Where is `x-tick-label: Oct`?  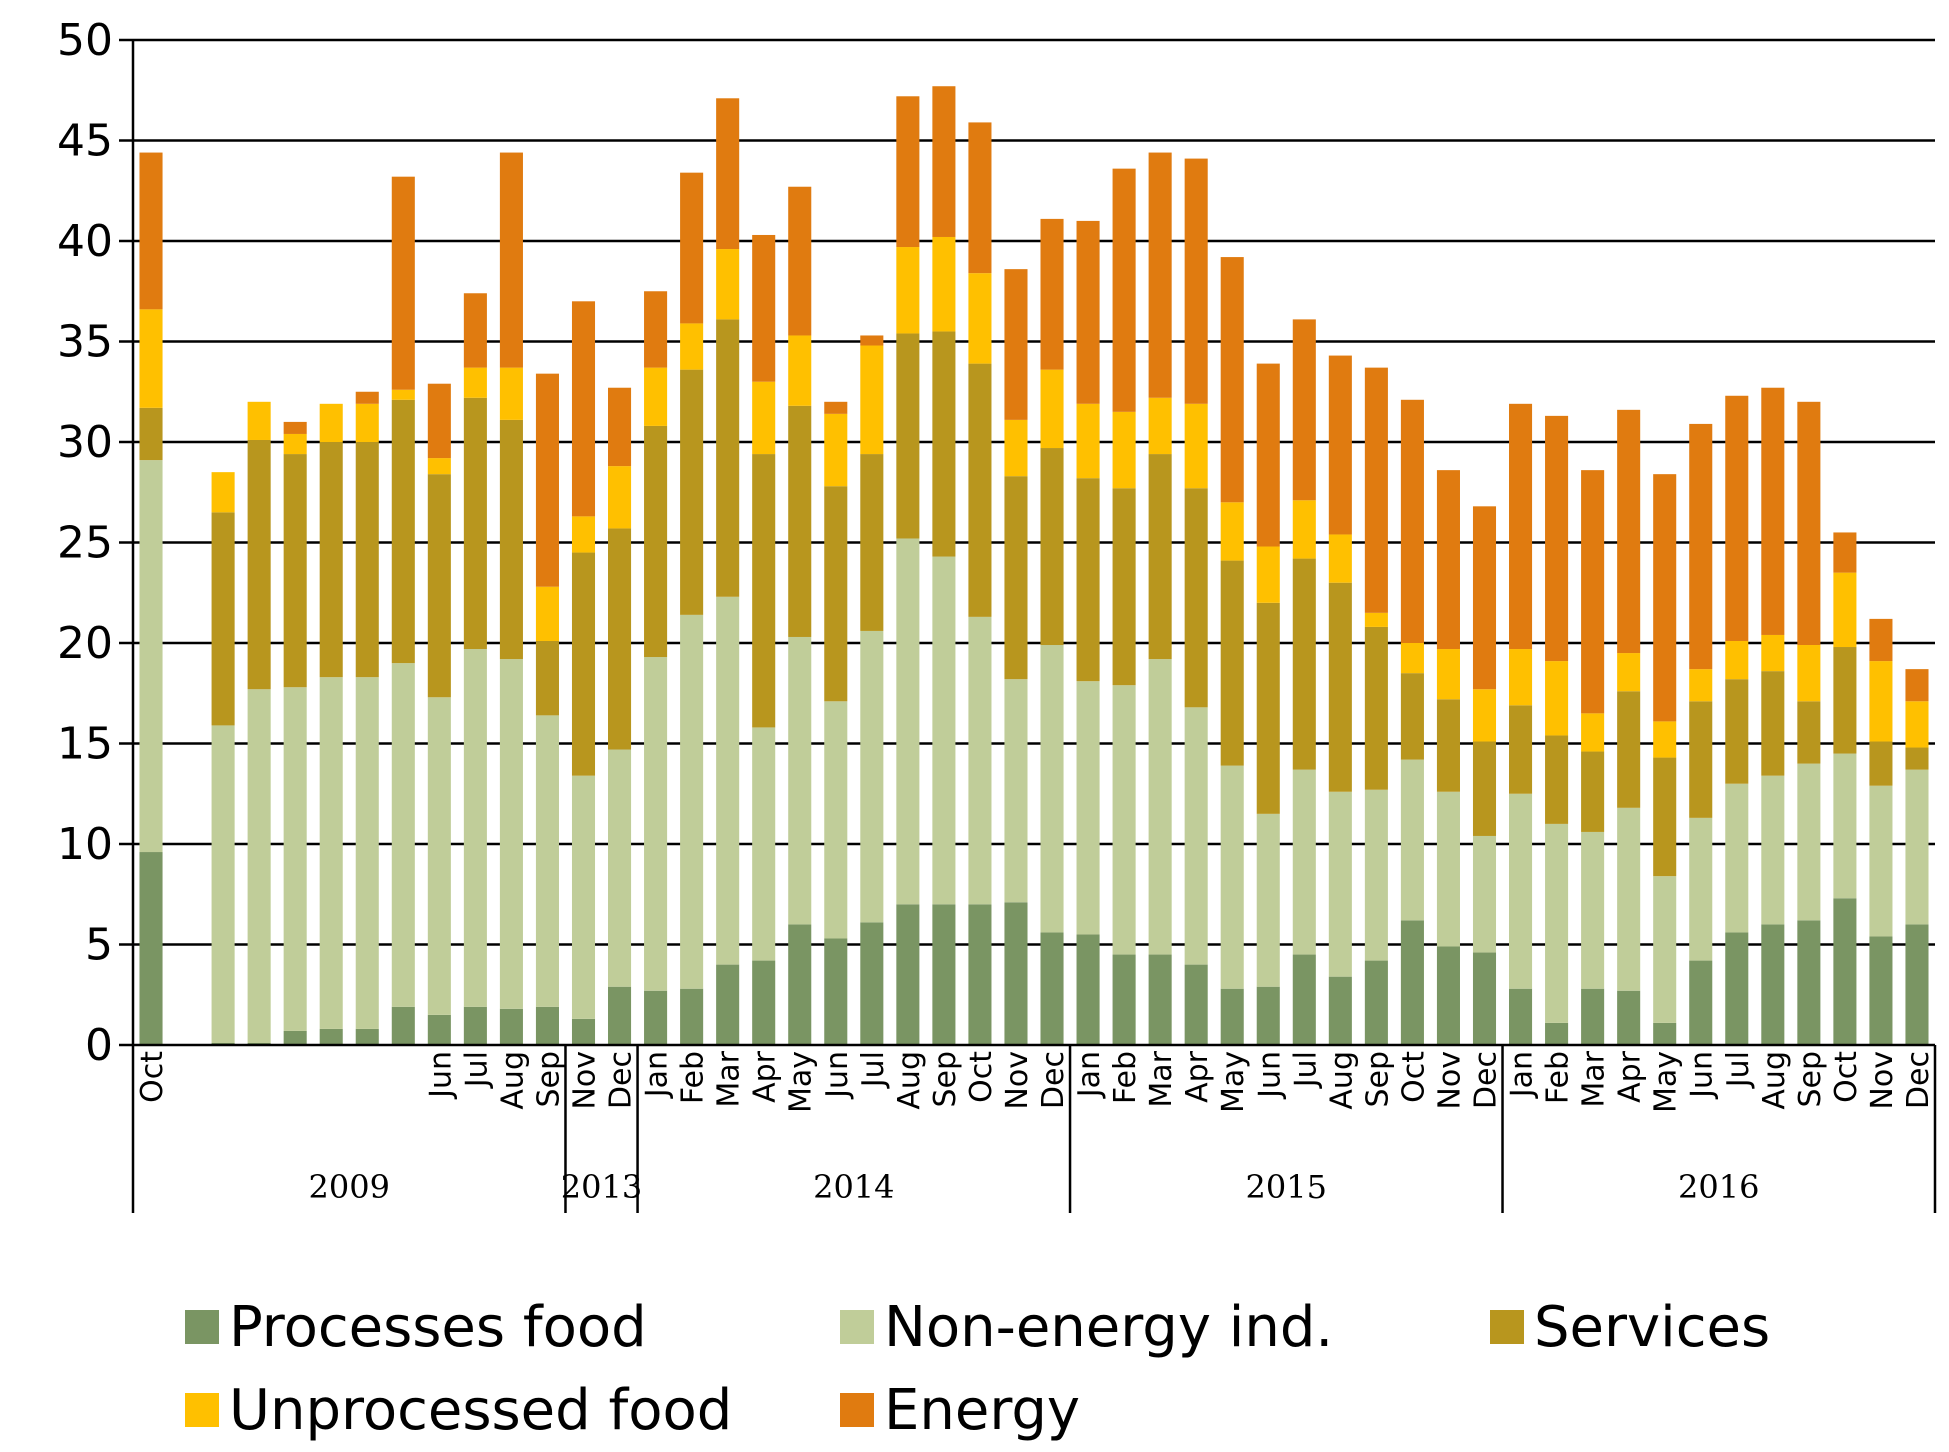
x-tick-label: Oct is located at coordinates (152, 1077).